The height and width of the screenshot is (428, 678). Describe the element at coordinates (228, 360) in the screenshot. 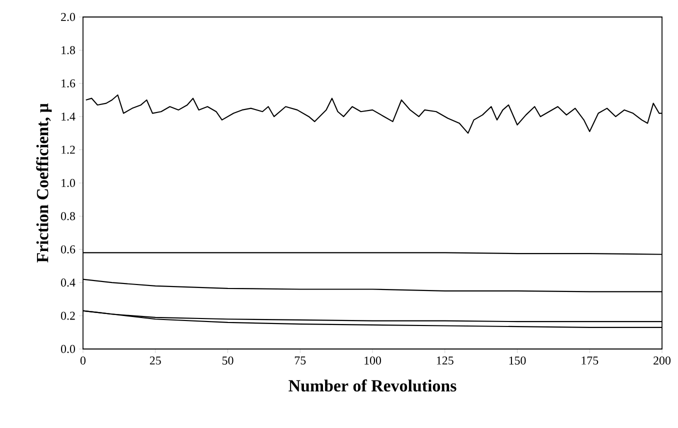

I see `x-tick-label: 50` at that location.